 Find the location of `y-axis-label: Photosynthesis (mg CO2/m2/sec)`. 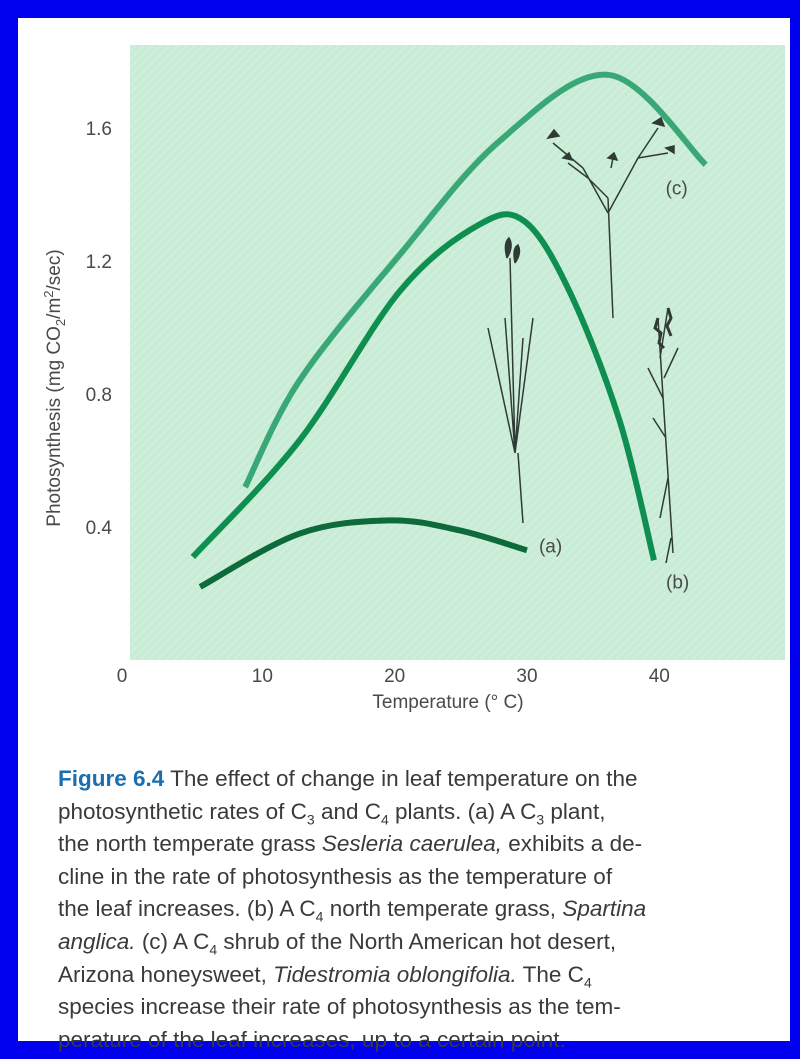

y-axis-label: Photosynthesis (mg CO2/m2/sec) is located at coordinates (54, 387).